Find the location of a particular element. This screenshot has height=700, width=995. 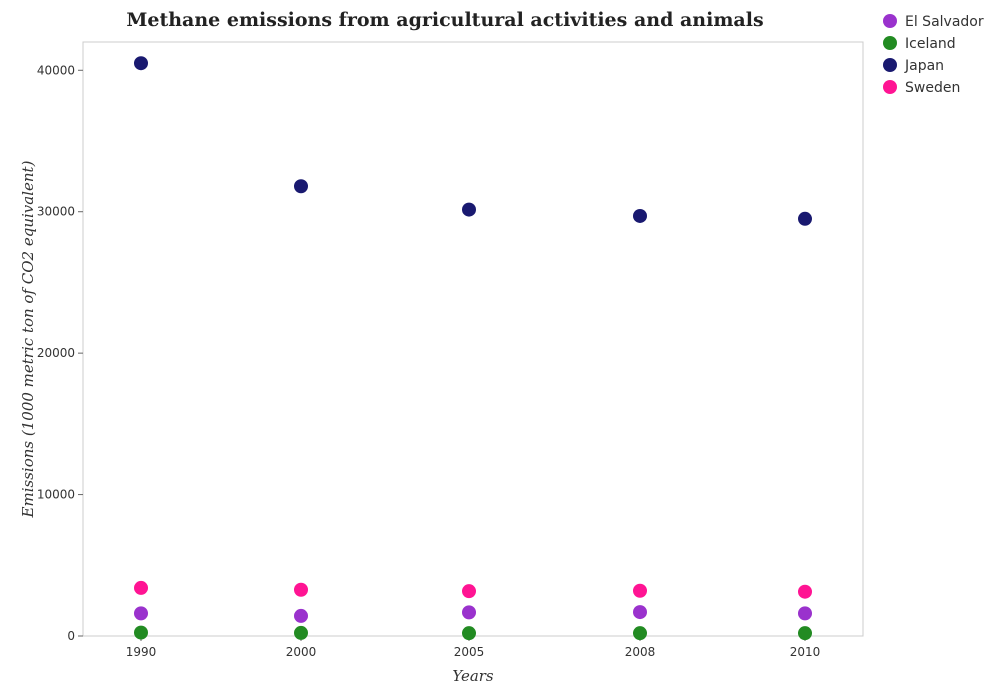

legend-marker-iceland is located at coordinates (890, 43).